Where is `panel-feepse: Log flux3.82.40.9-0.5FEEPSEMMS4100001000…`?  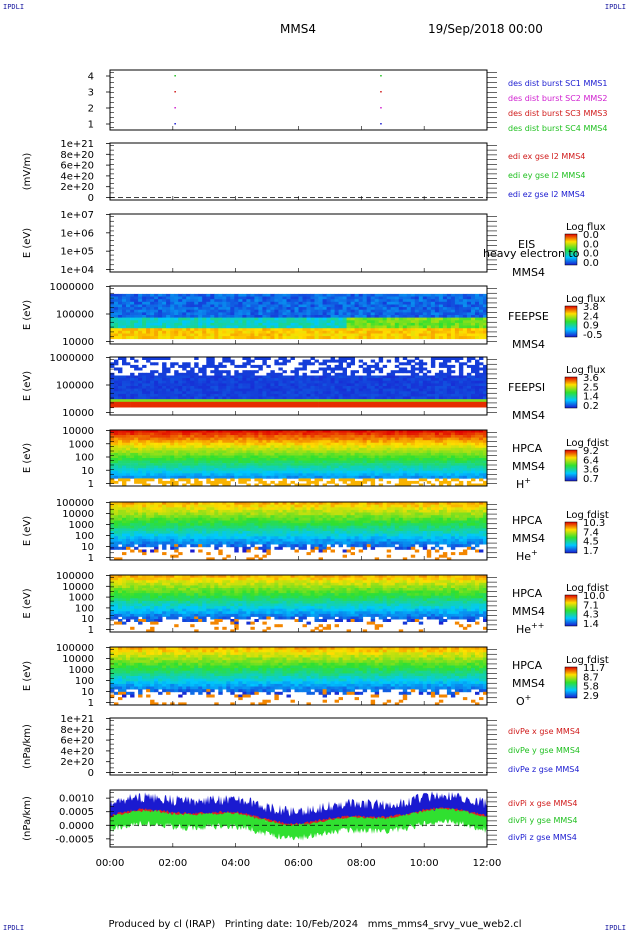 panel-feepse: Log flux3.82.40.9-0.5FEEPSEMMS4100001000… is located at coordinates (314, 316).